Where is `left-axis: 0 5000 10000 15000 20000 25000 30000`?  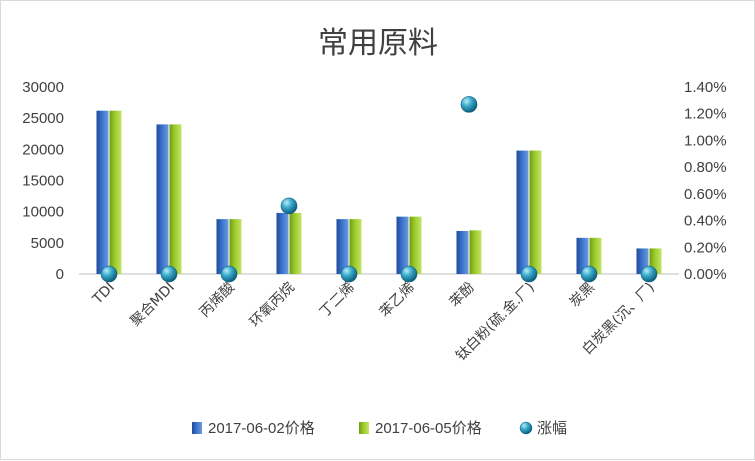
left-axis: 0 5000 10000 15000 20000 25000 30000 is located at coordinates (43, 181).